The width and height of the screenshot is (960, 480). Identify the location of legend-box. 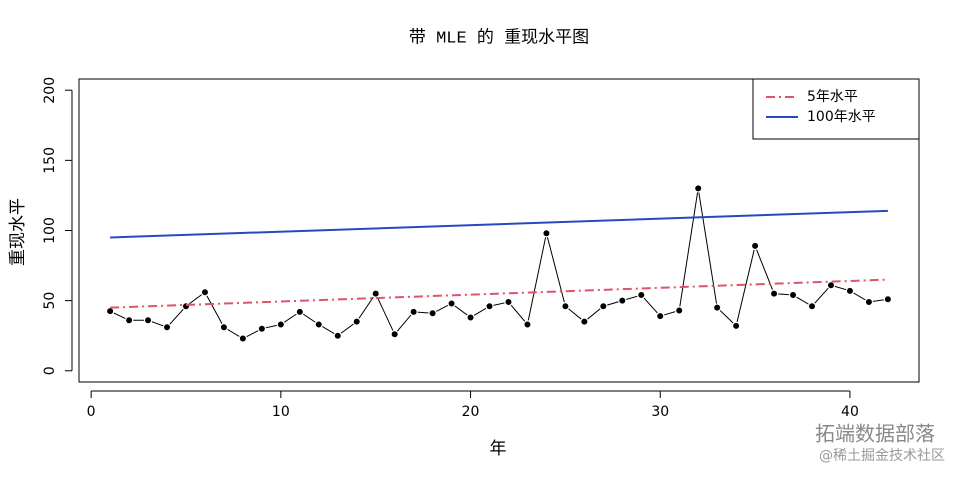
(836, 109).